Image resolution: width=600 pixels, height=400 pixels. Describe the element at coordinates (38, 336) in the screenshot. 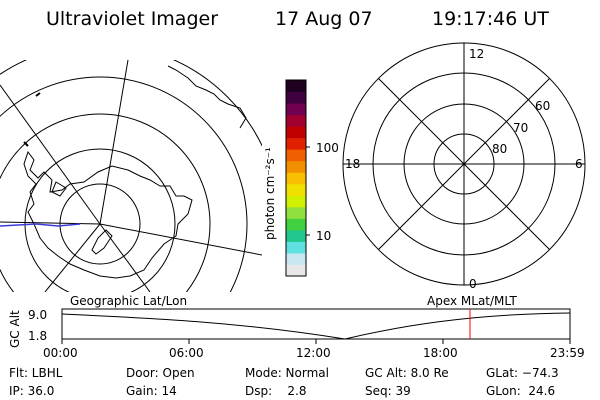

I see `y-tick-bottom: 1.8` at that location.